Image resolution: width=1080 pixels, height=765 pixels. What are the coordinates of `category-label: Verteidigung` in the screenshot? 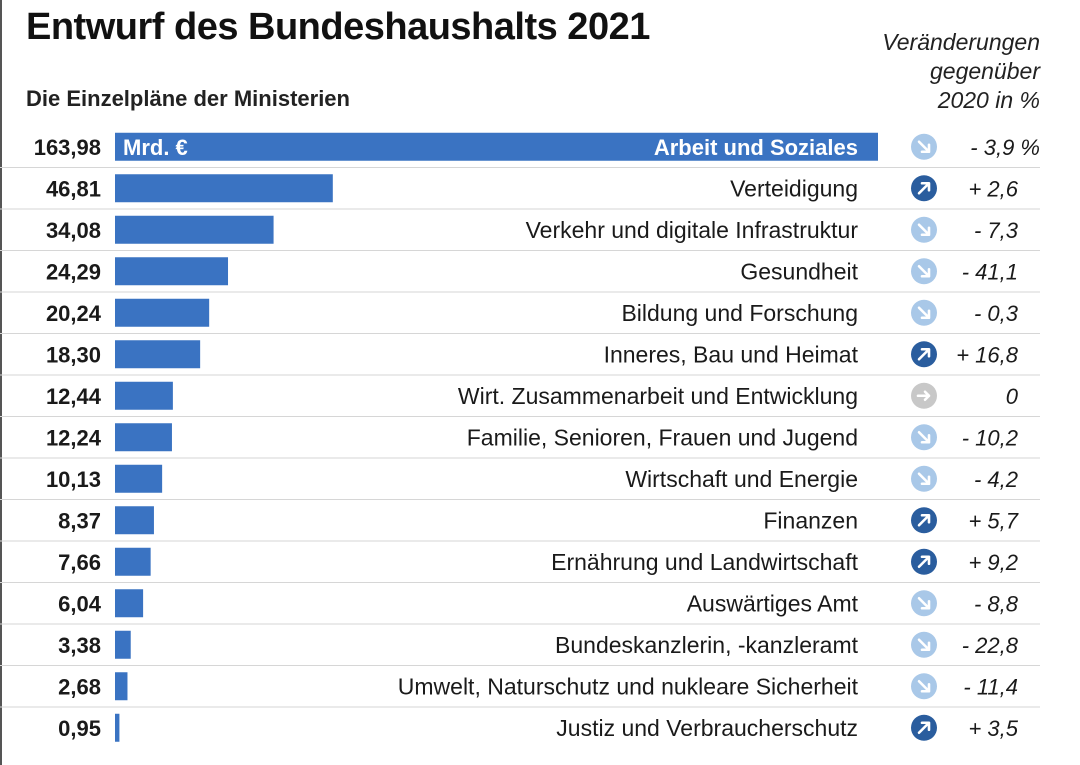 It's located at (794, 188).